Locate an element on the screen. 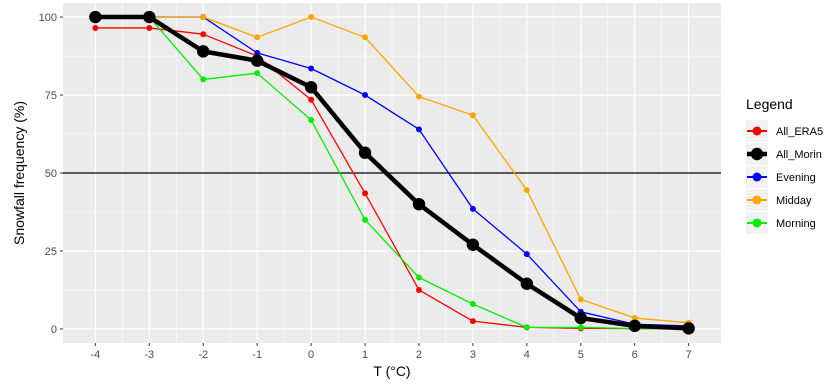 The width and height of the screenshot is (836, 385). legend-label-all-era5: All_ERA5 is located at coordinates (799, 132).